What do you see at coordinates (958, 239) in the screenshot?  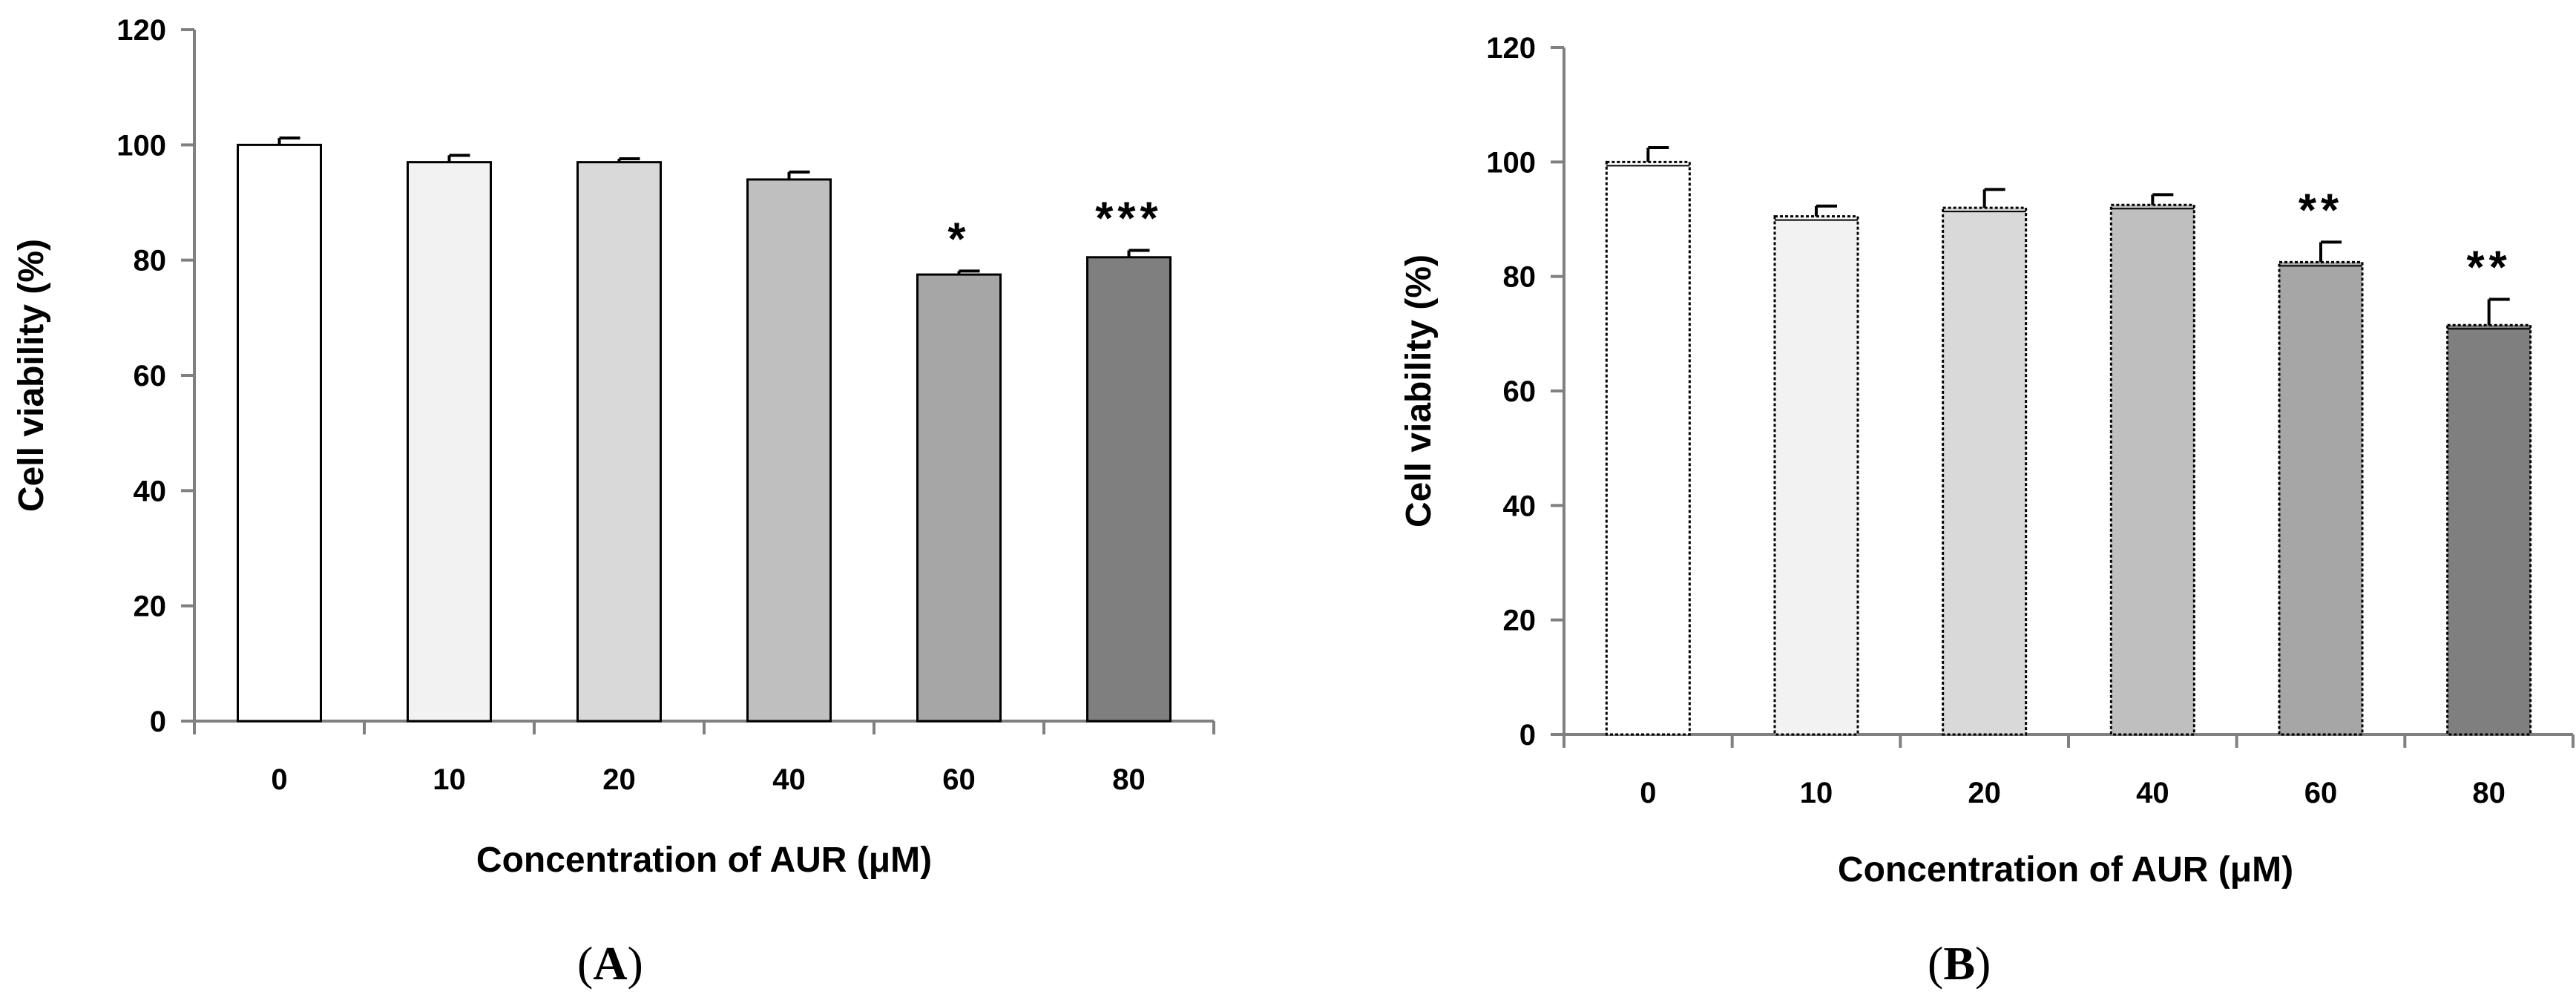 I see `significance-label: *` at bounding box center [958, 239].